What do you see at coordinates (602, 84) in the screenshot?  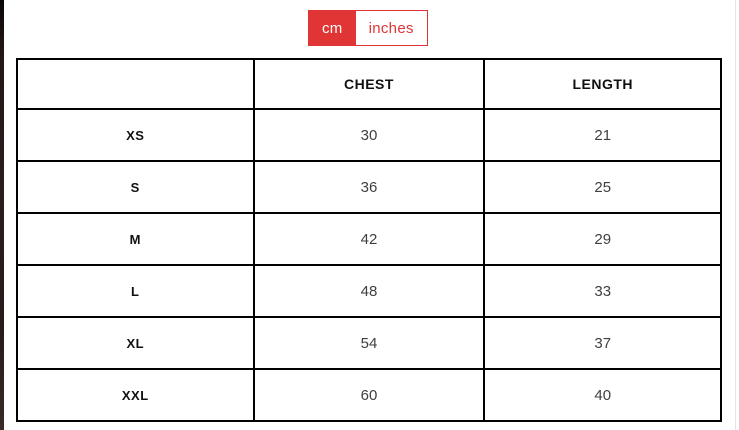 I see `length-column-header: LENGTH` at bounding box center [602, 84].